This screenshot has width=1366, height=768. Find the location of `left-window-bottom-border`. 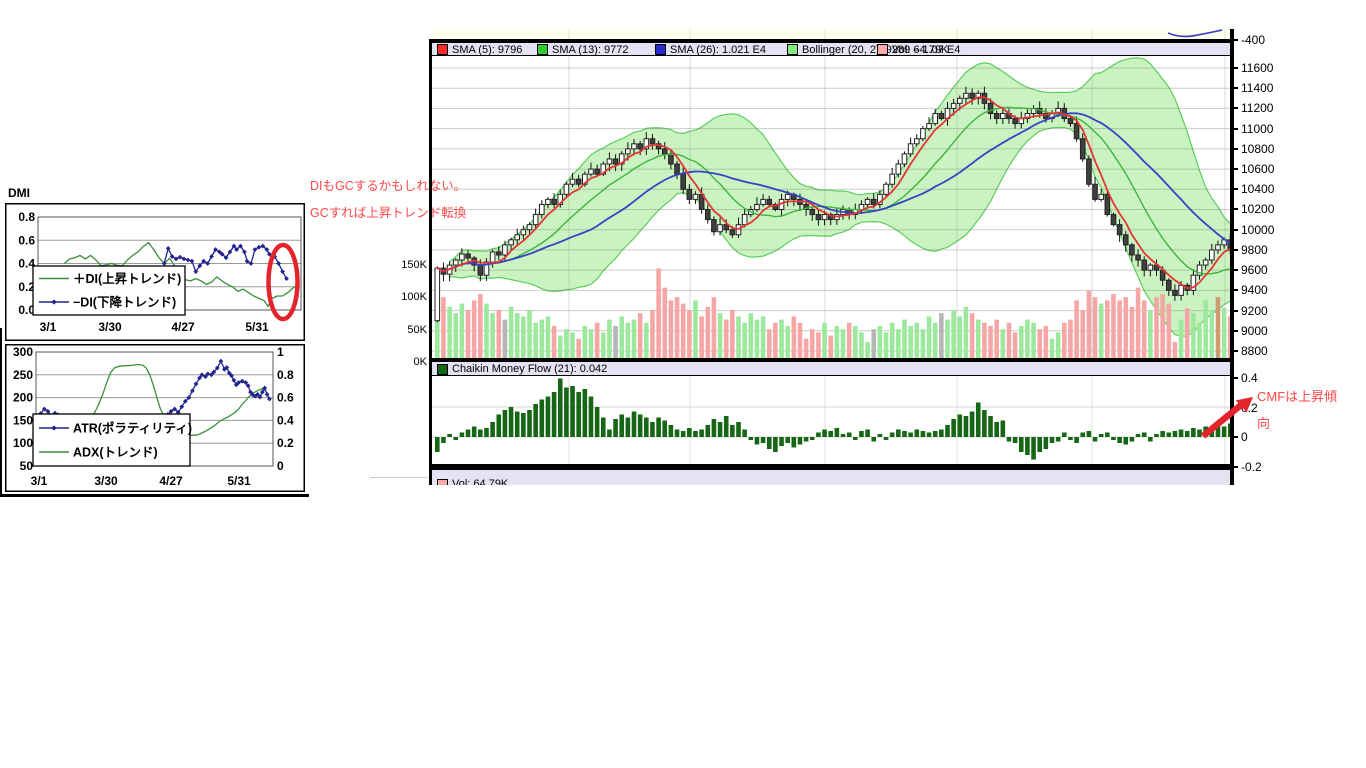

left-window-bottom-border is located at coordinates (154, 495).